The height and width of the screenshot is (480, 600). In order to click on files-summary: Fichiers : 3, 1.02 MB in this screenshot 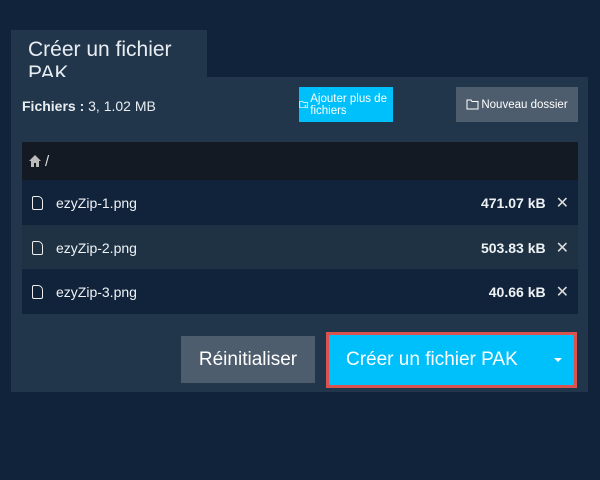, I will do `click(89, 106)`.